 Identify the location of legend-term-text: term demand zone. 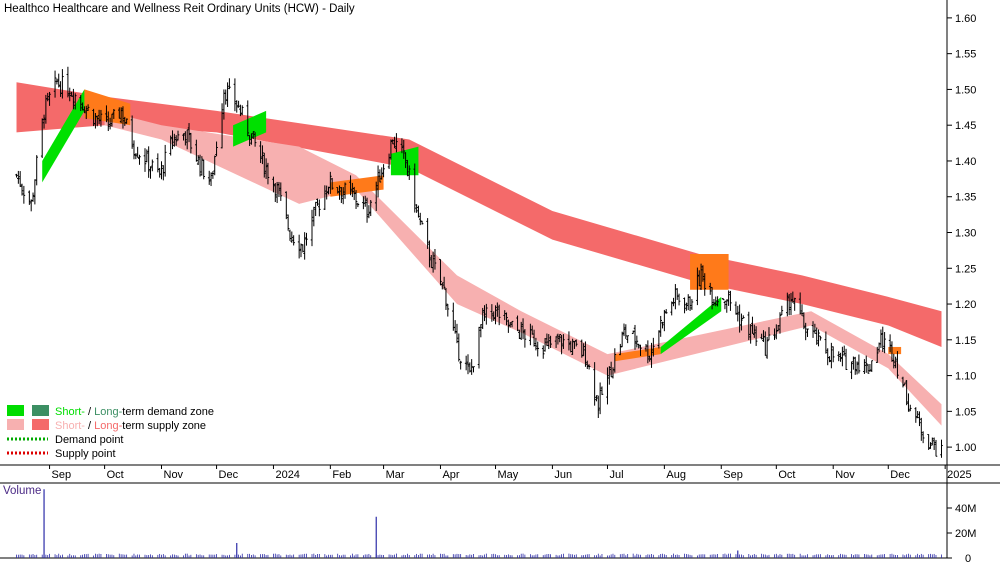
(168, 412).